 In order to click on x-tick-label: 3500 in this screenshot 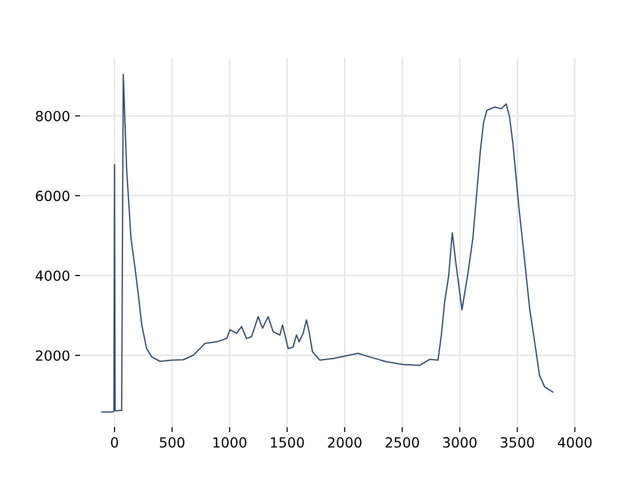, I will do `click(517, 442)`.